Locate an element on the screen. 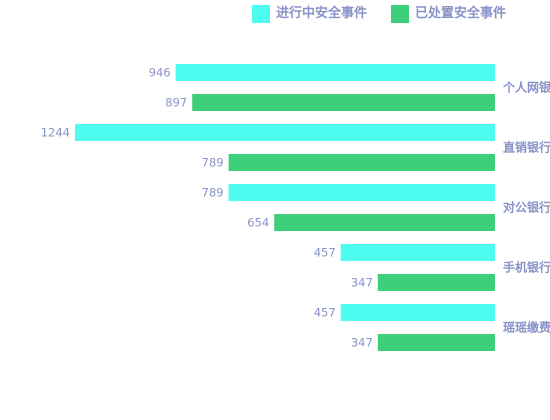 This screenshot has width=550, height=420. value-label-0-1: 897 is located at coordinates (176, 103).